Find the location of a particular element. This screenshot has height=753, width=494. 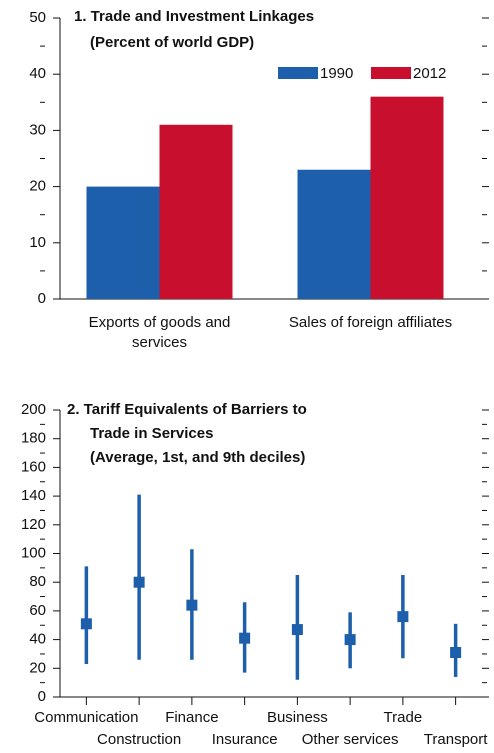

y-tick-label: 30 is located at coordinates (37, 129).